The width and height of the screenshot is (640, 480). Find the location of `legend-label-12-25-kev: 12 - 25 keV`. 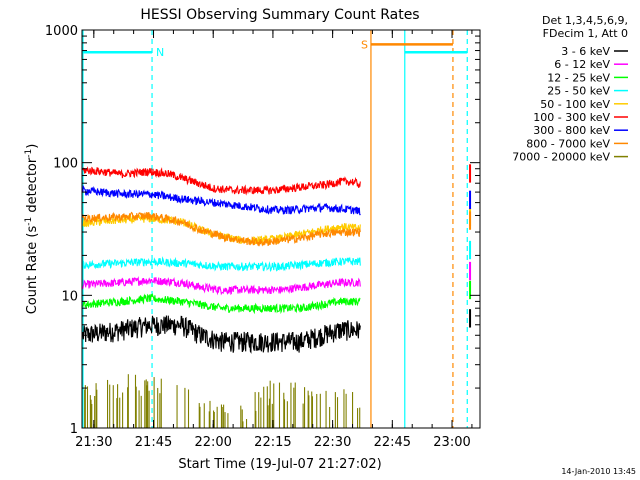

legend-label-12-25-kev: 12 - 25 keV is located at coordinates (578, 77).